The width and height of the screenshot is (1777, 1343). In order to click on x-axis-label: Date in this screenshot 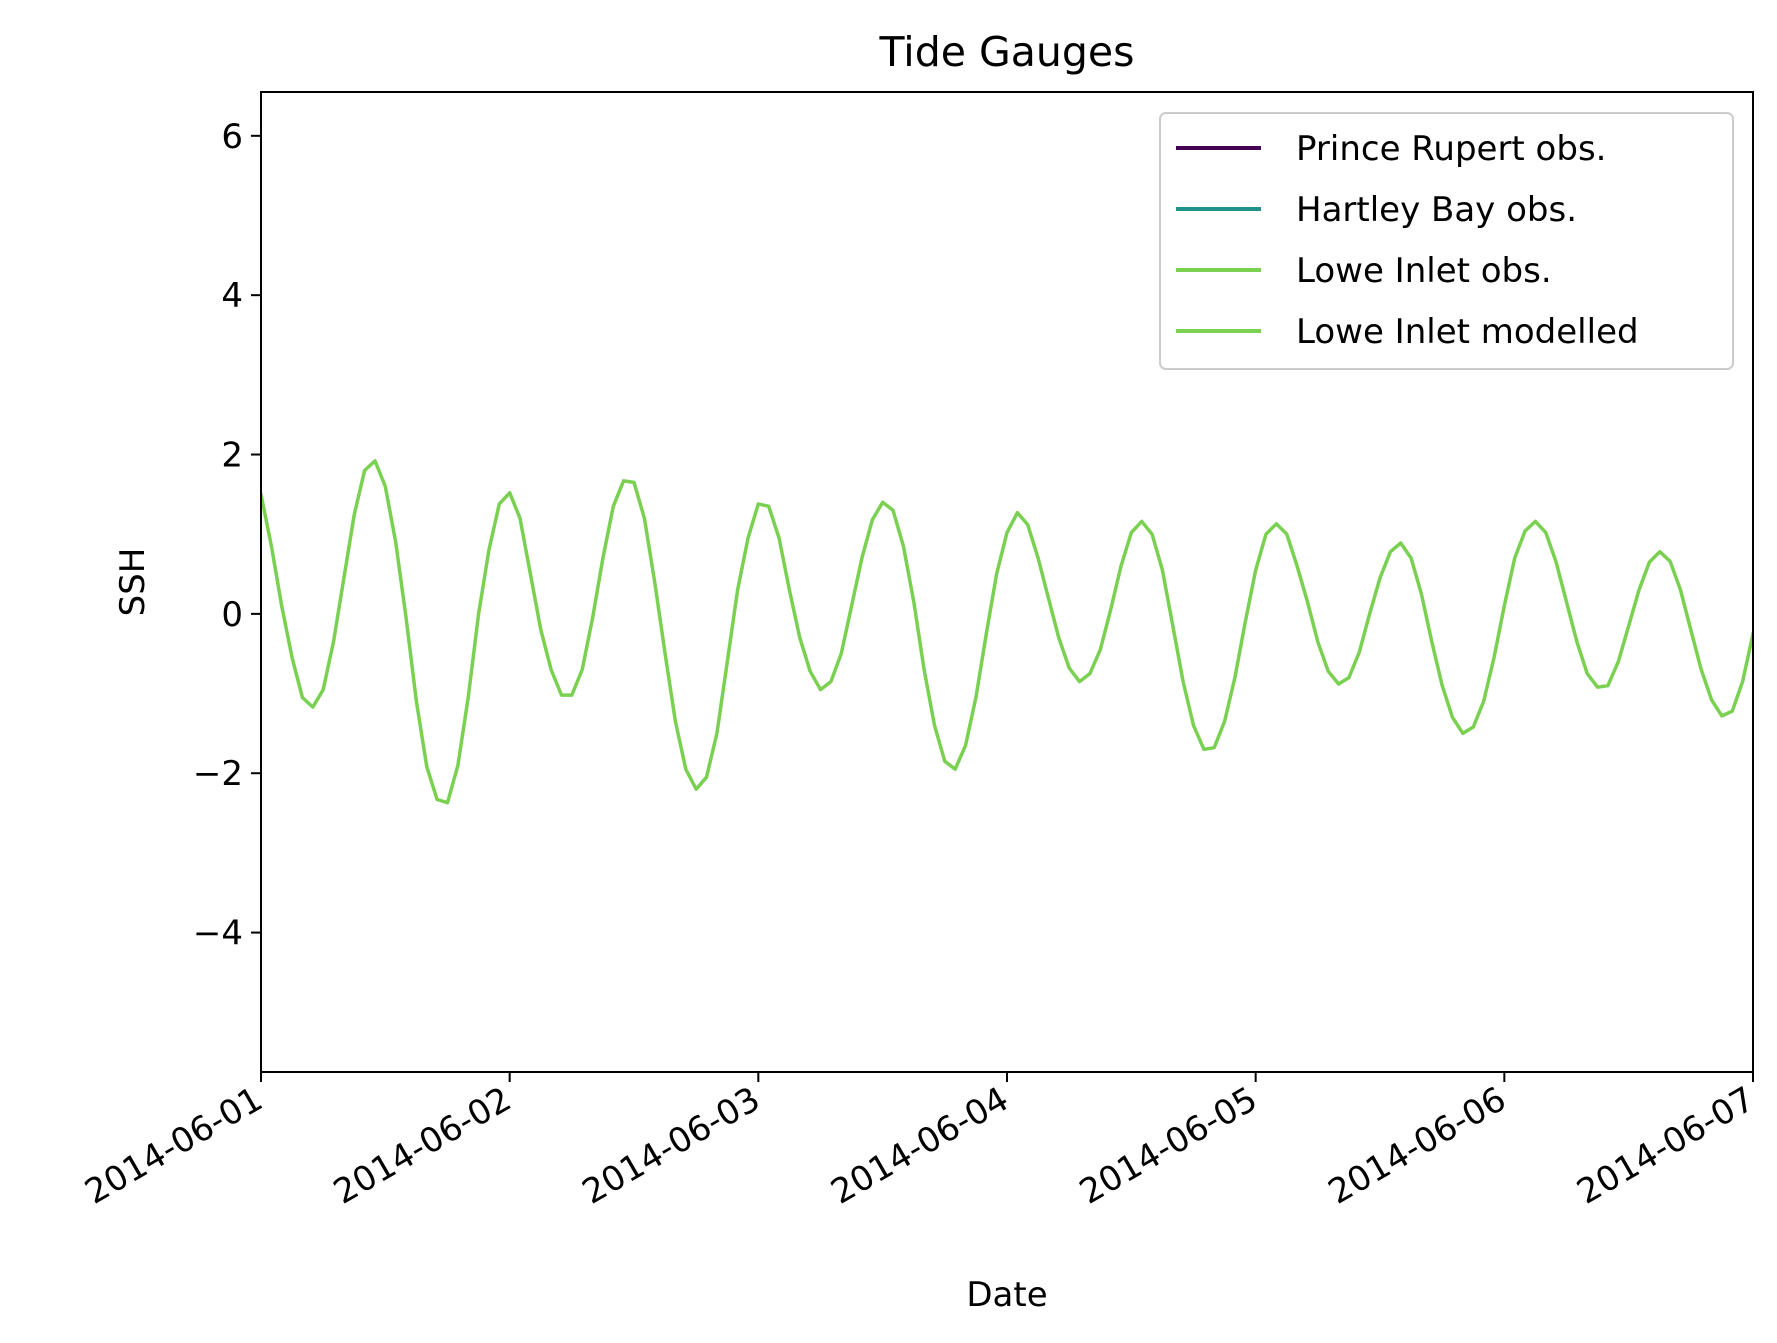, I will do `click(1006, 1295)`.